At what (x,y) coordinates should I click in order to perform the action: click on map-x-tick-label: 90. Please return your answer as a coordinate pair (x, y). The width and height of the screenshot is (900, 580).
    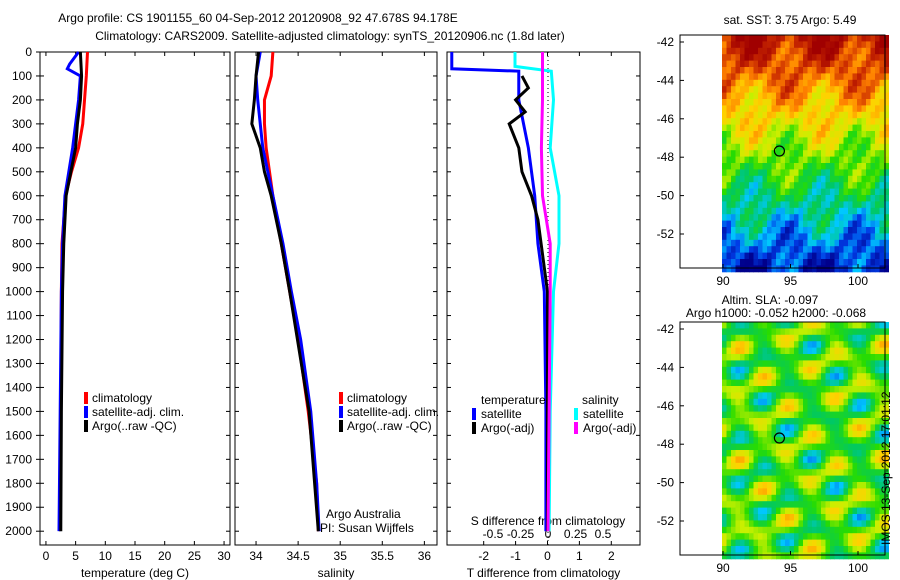
    Looking at the image, I should click on (723, 281).